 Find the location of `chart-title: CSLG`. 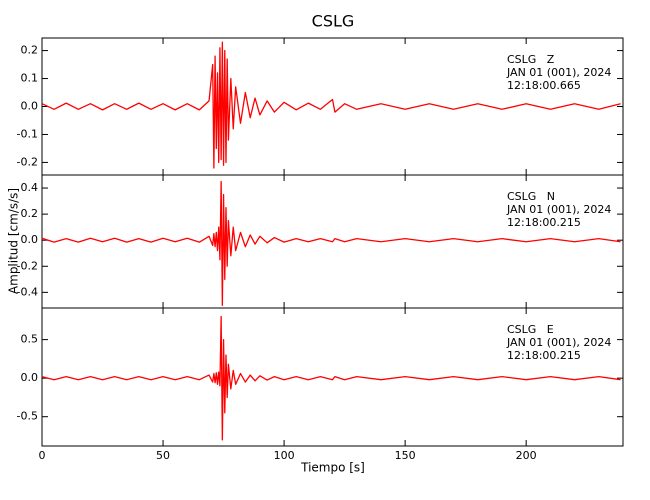

chart-title: CSLG is located at coordinates (333, 21).